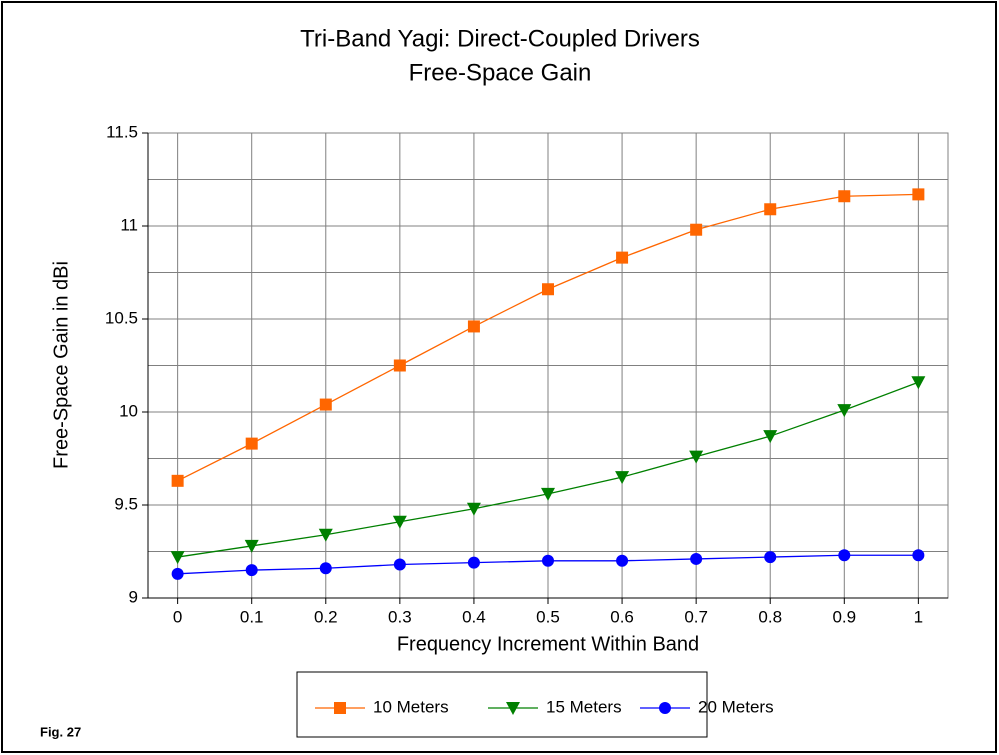  Describe the element at coordinates (126, 503) in the screenshot. I see `y-tick-label: 9.5` at that location.